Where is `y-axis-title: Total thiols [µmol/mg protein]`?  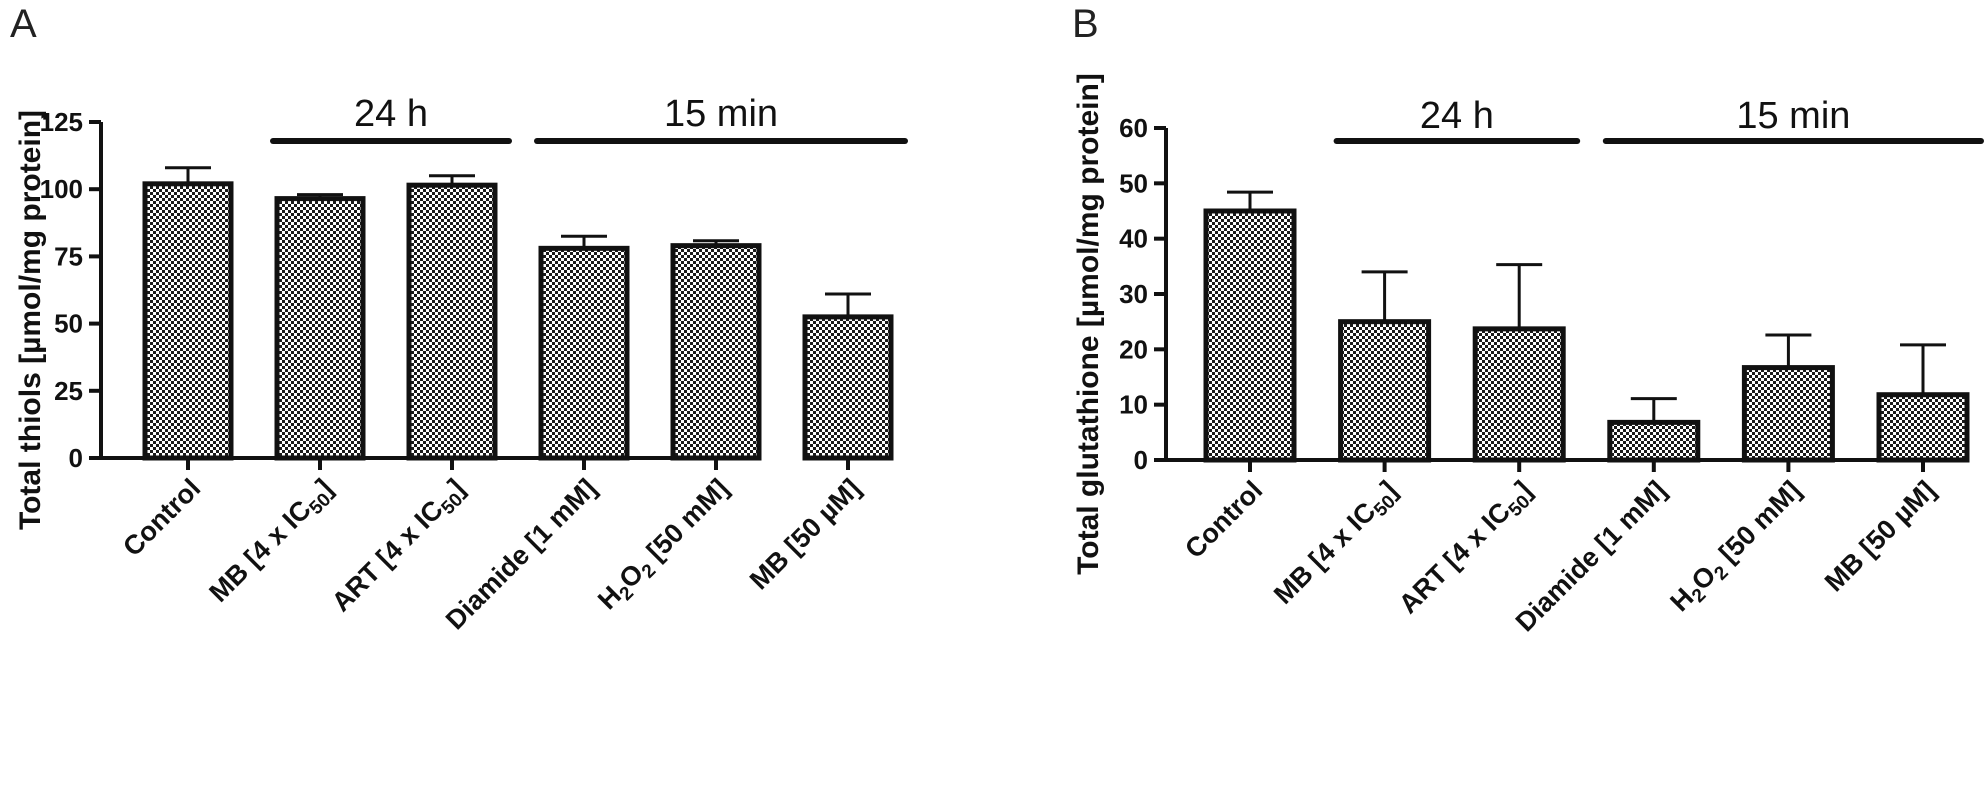
y-axis-title: Total thiols [µmol/mg protein] is located at coordinates (30, 320).